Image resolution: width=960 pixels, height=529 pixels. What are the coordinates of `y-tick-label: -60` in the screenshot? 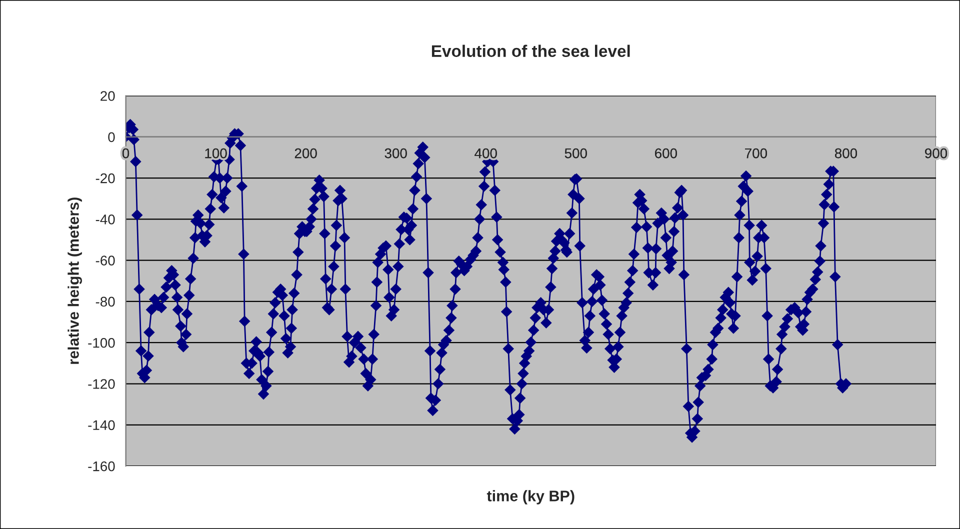 It's located at (105, 261).